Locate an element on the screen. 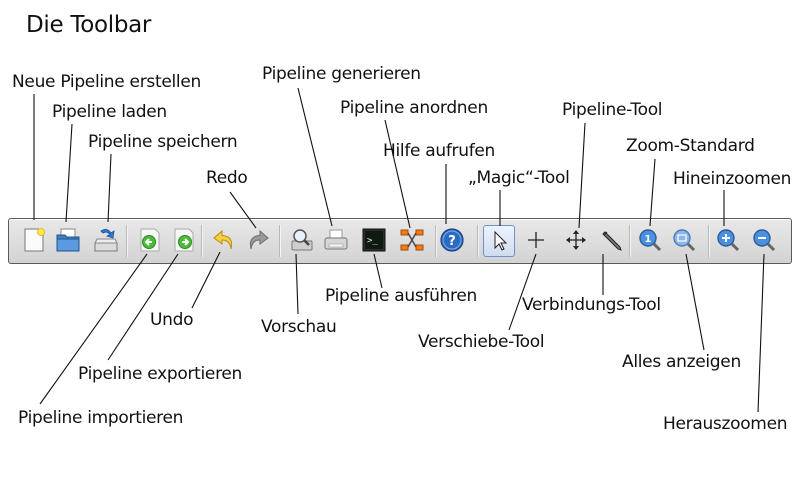 The height and width of the screenshot is (500, 800). label-pipeline-anordnen: Pipeline anordnen is located at coordinates (414, 108).